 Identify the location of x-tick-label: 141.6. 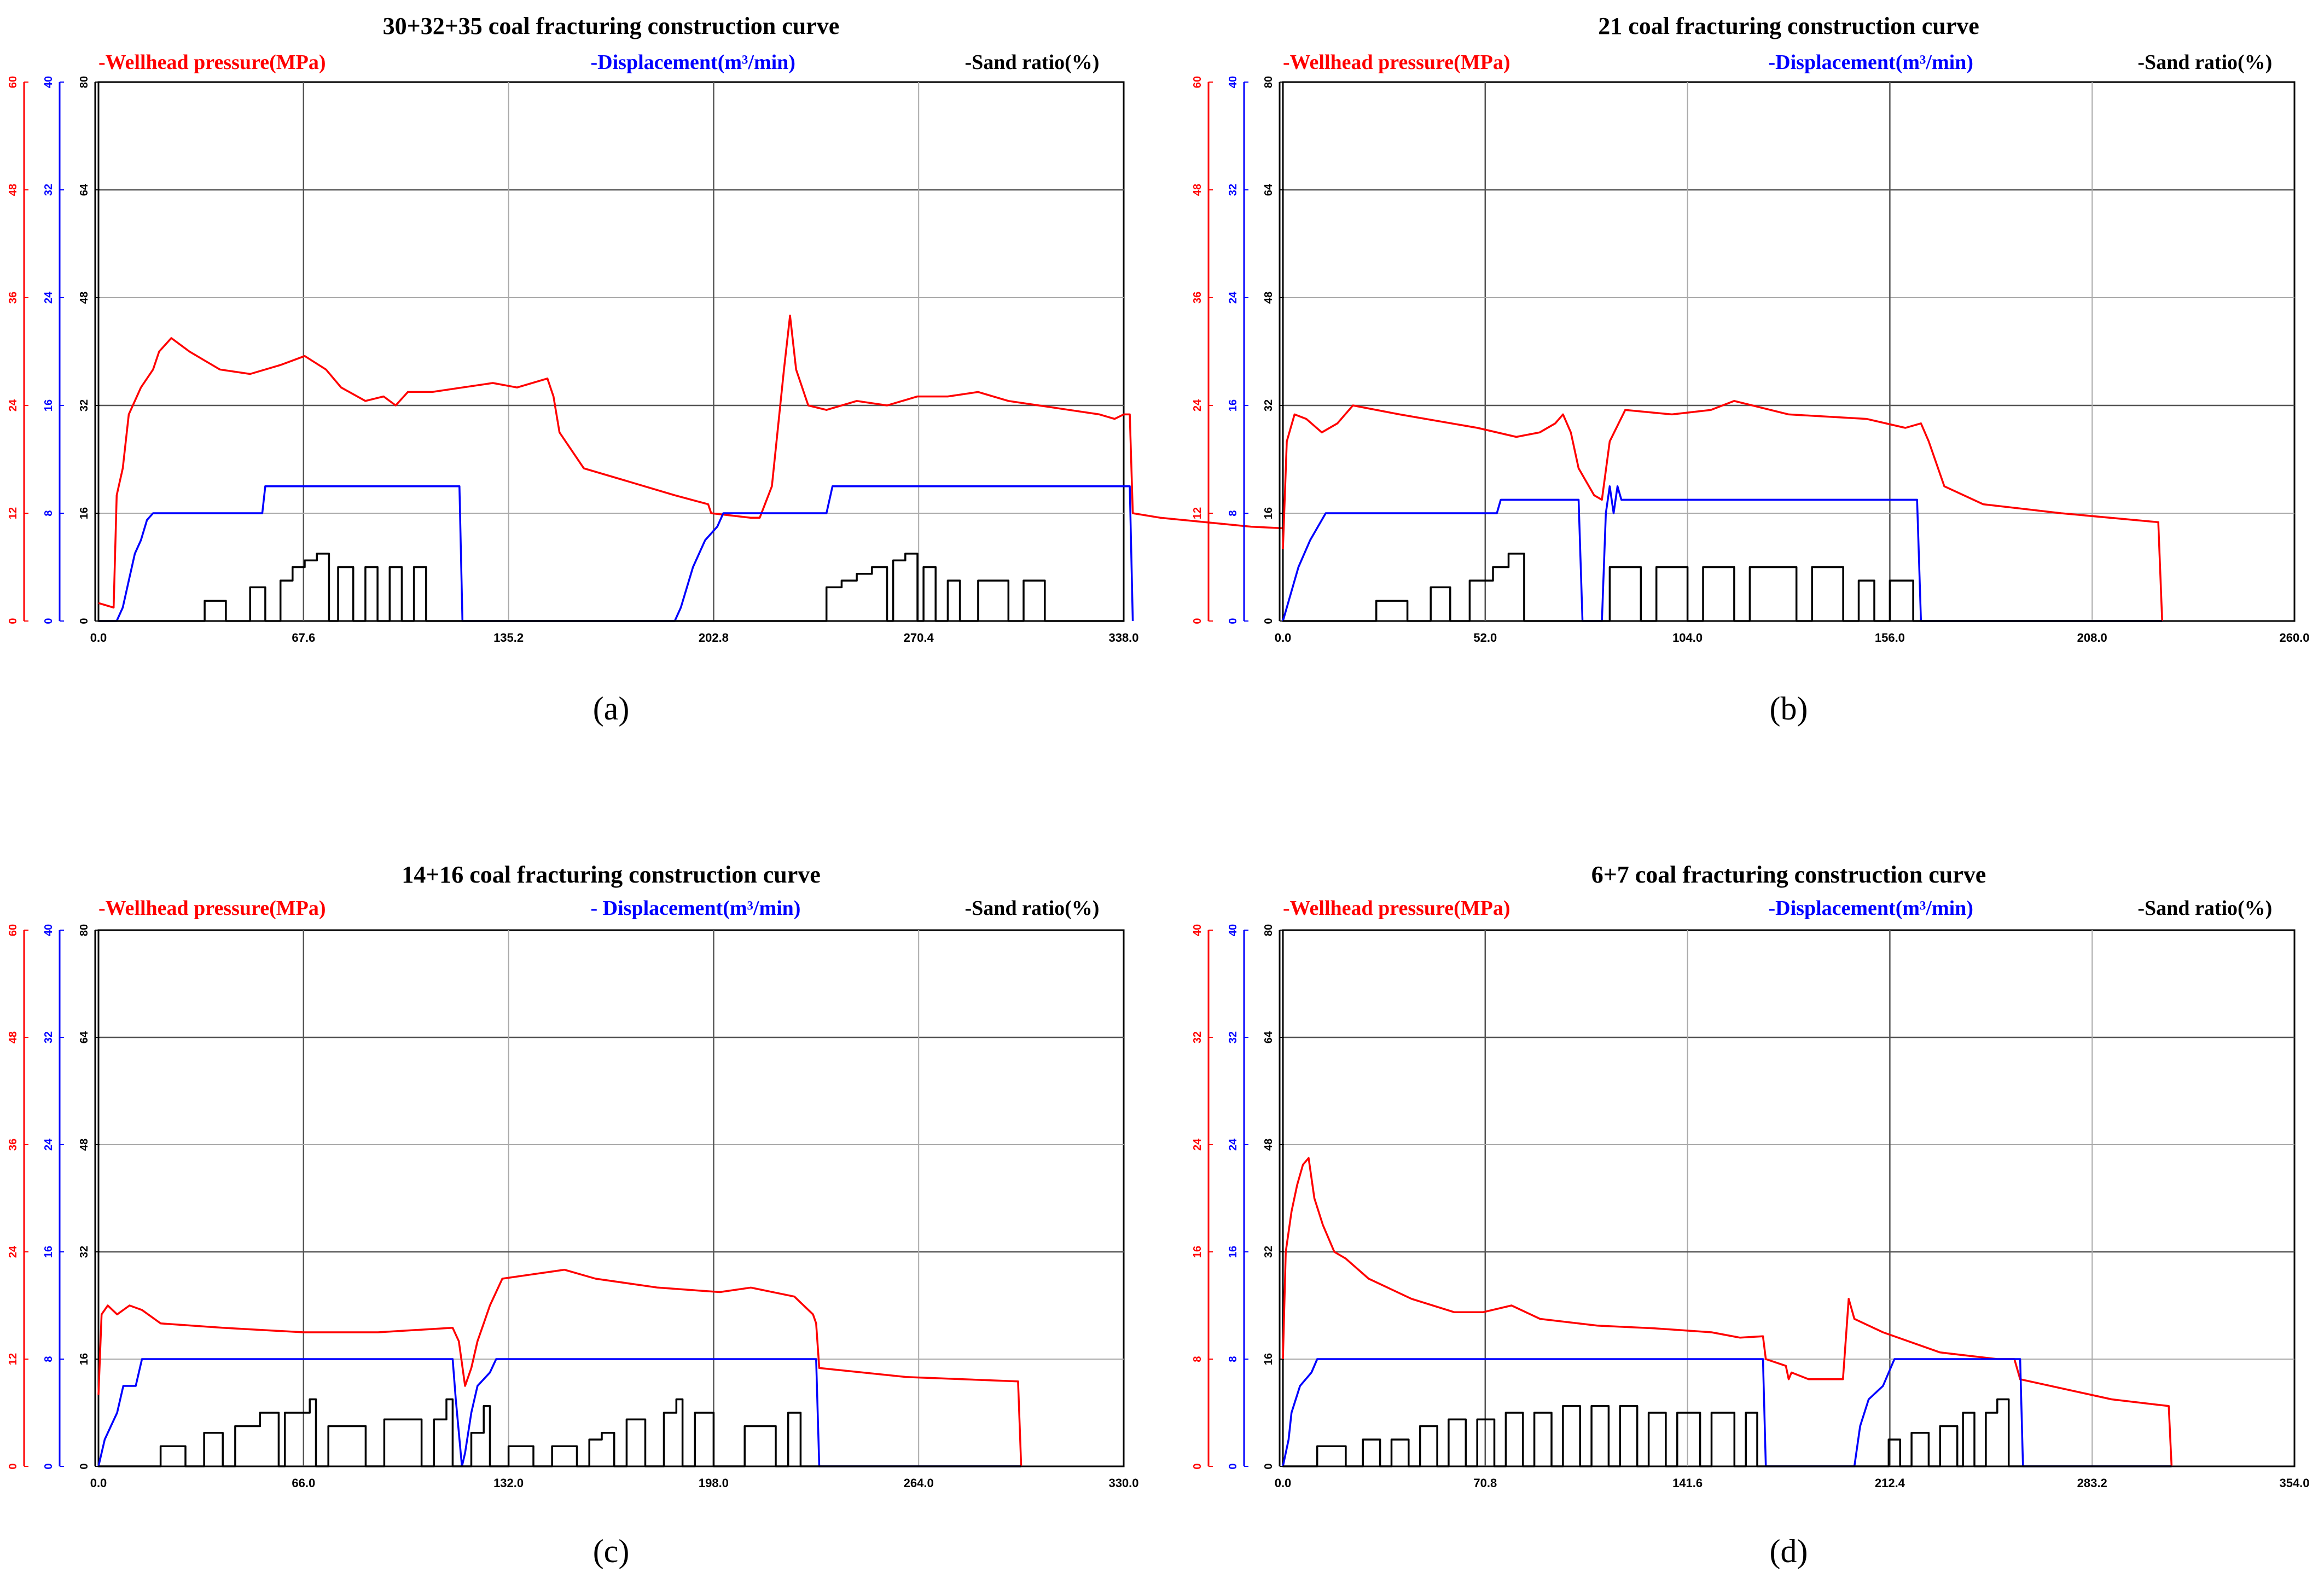
(1687, 1483).